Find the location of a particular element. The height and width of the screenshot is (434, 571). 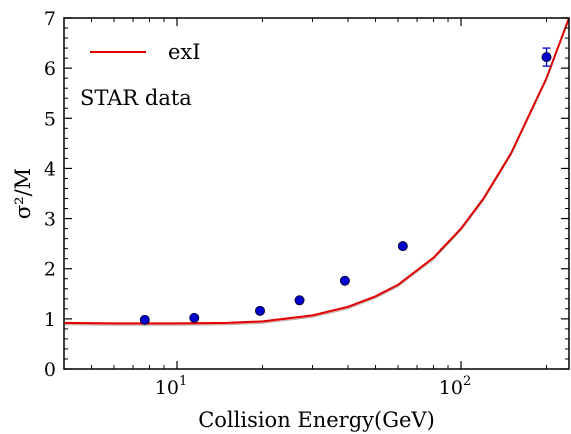

y-tick-label: 4 is located at coordinates (50, 169).